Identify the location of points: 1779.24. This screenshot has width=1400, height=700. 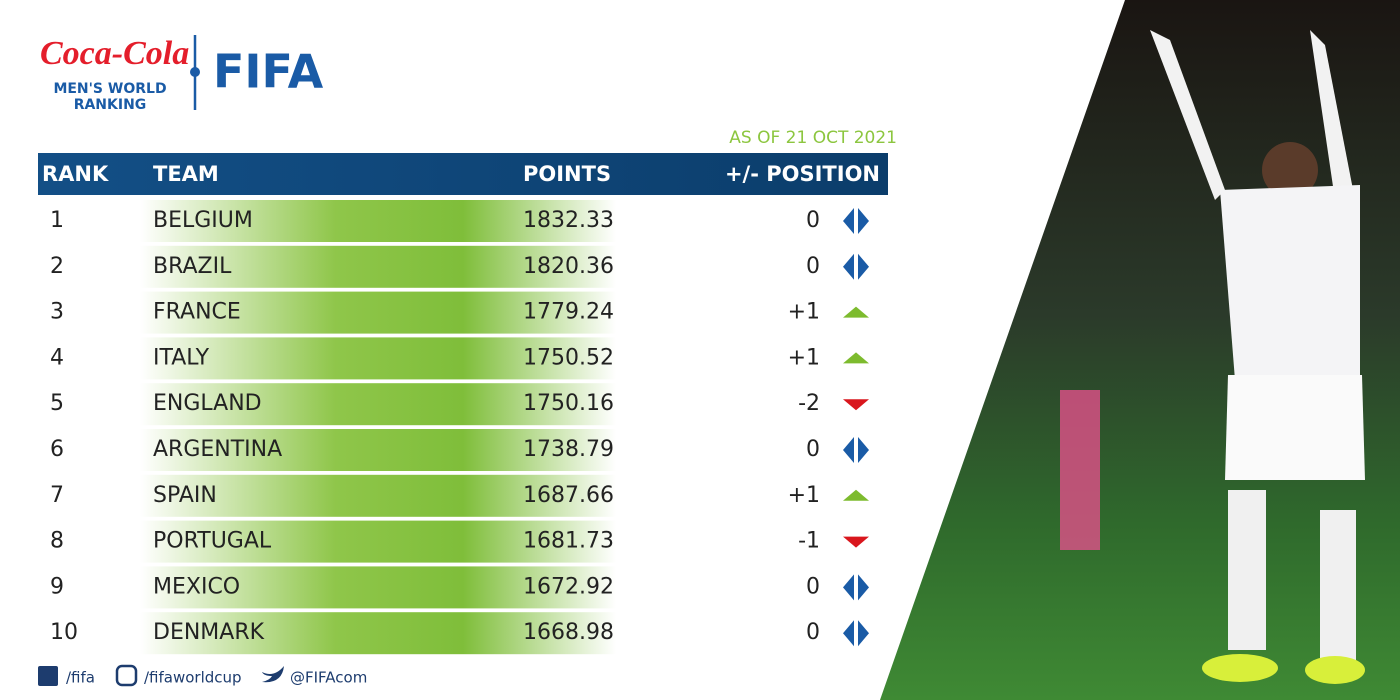
(568, 312).